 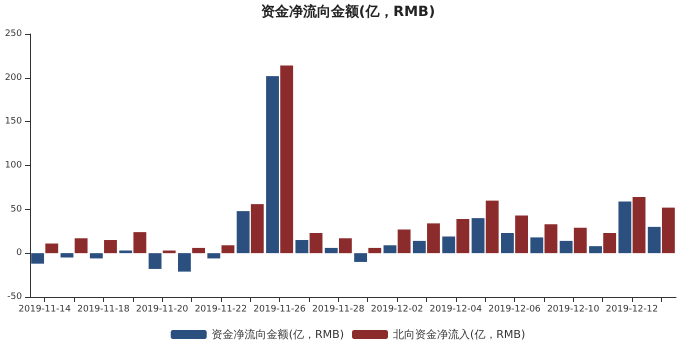 What do you see at coordinates (162, 309) in the screenshot?
I see `x-tick-label: 2019-11-20` at bounding box center [162, 309].